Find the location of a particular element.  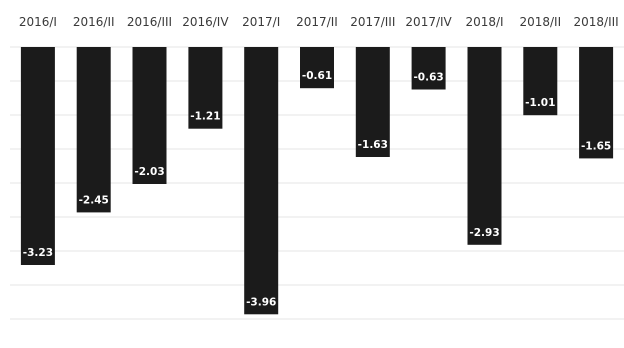

value-label-2: -2.45 is located at coordinates (94, 200).